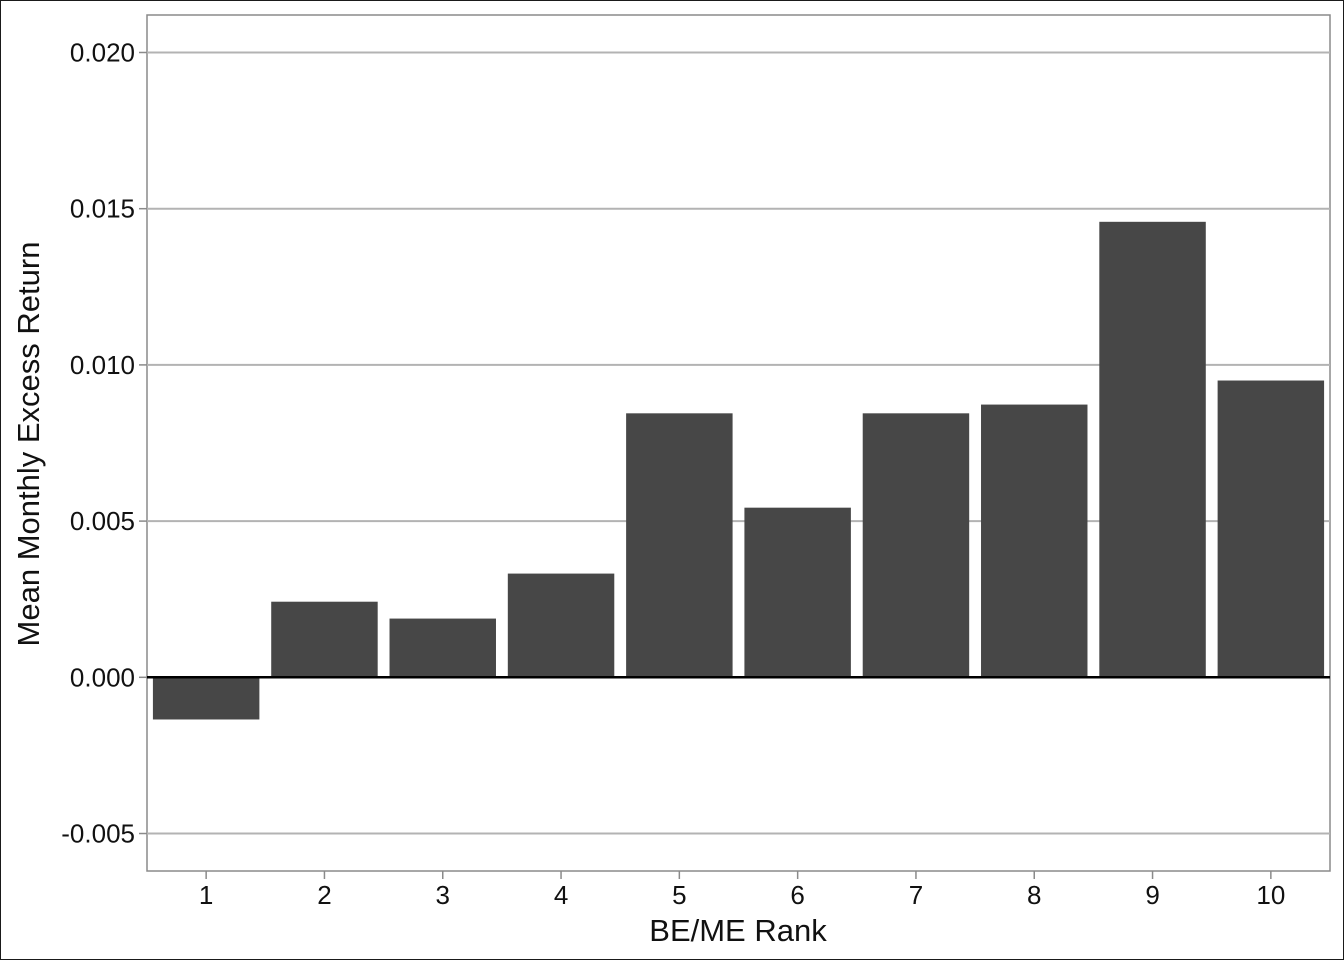  I want to click on y-tick-label: 0.020, so click(102, 52).